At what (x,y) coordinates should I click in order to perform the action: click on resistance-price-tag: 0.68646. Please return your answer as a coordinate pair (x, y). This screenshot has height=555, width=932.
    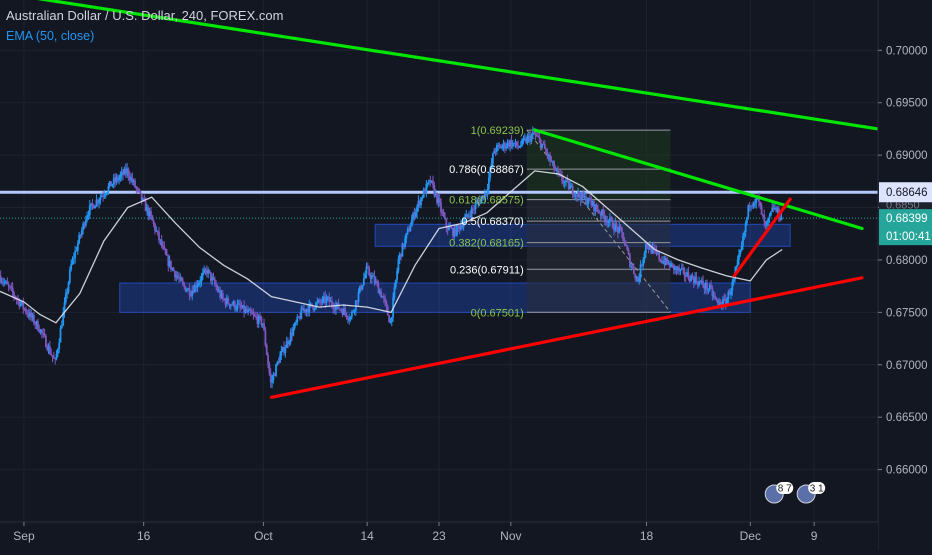
    Looking at the image, I should click on (907, 193).